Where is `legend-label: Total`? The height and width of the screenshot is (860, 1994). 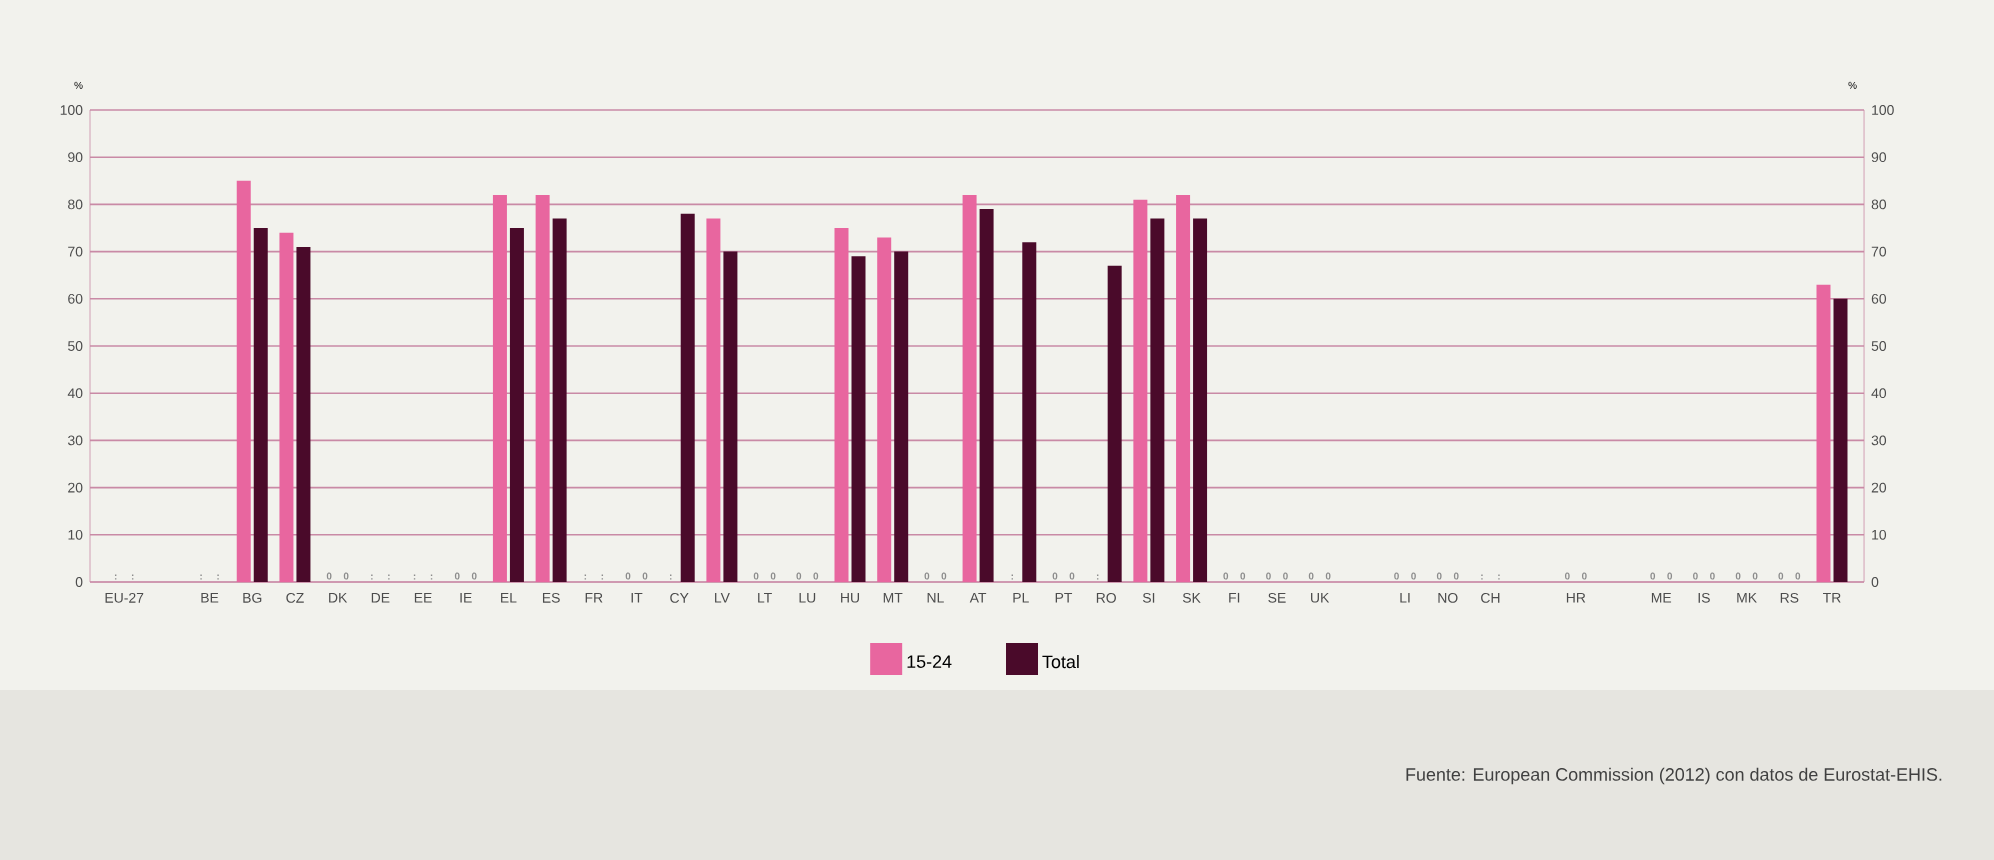
legend-label: Total is located at coordinates (1060, 662).